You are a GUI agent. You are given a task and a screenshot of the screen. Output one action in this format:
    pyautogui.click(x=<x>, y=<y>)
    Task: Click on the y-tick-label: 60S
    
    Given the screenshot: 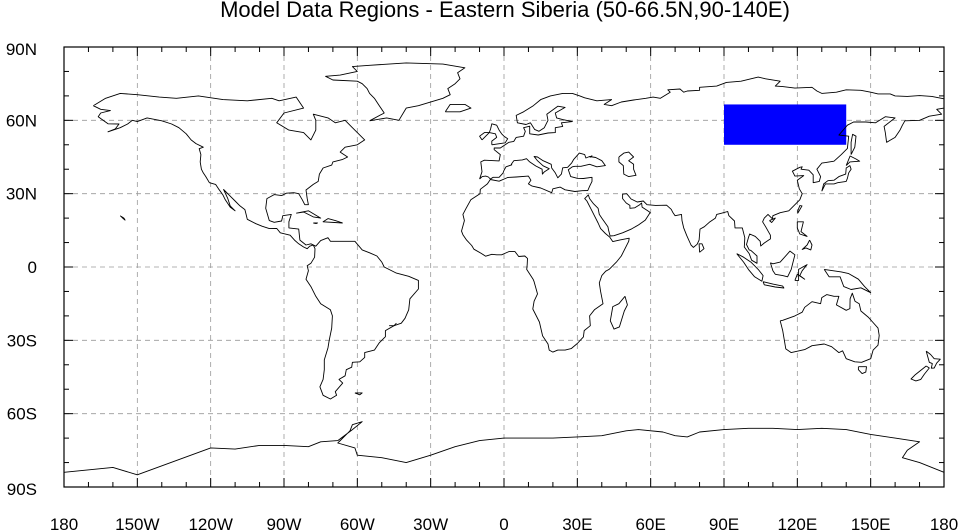 What is the action you would take?
    pyautogui.click(x=22, y=414)
    